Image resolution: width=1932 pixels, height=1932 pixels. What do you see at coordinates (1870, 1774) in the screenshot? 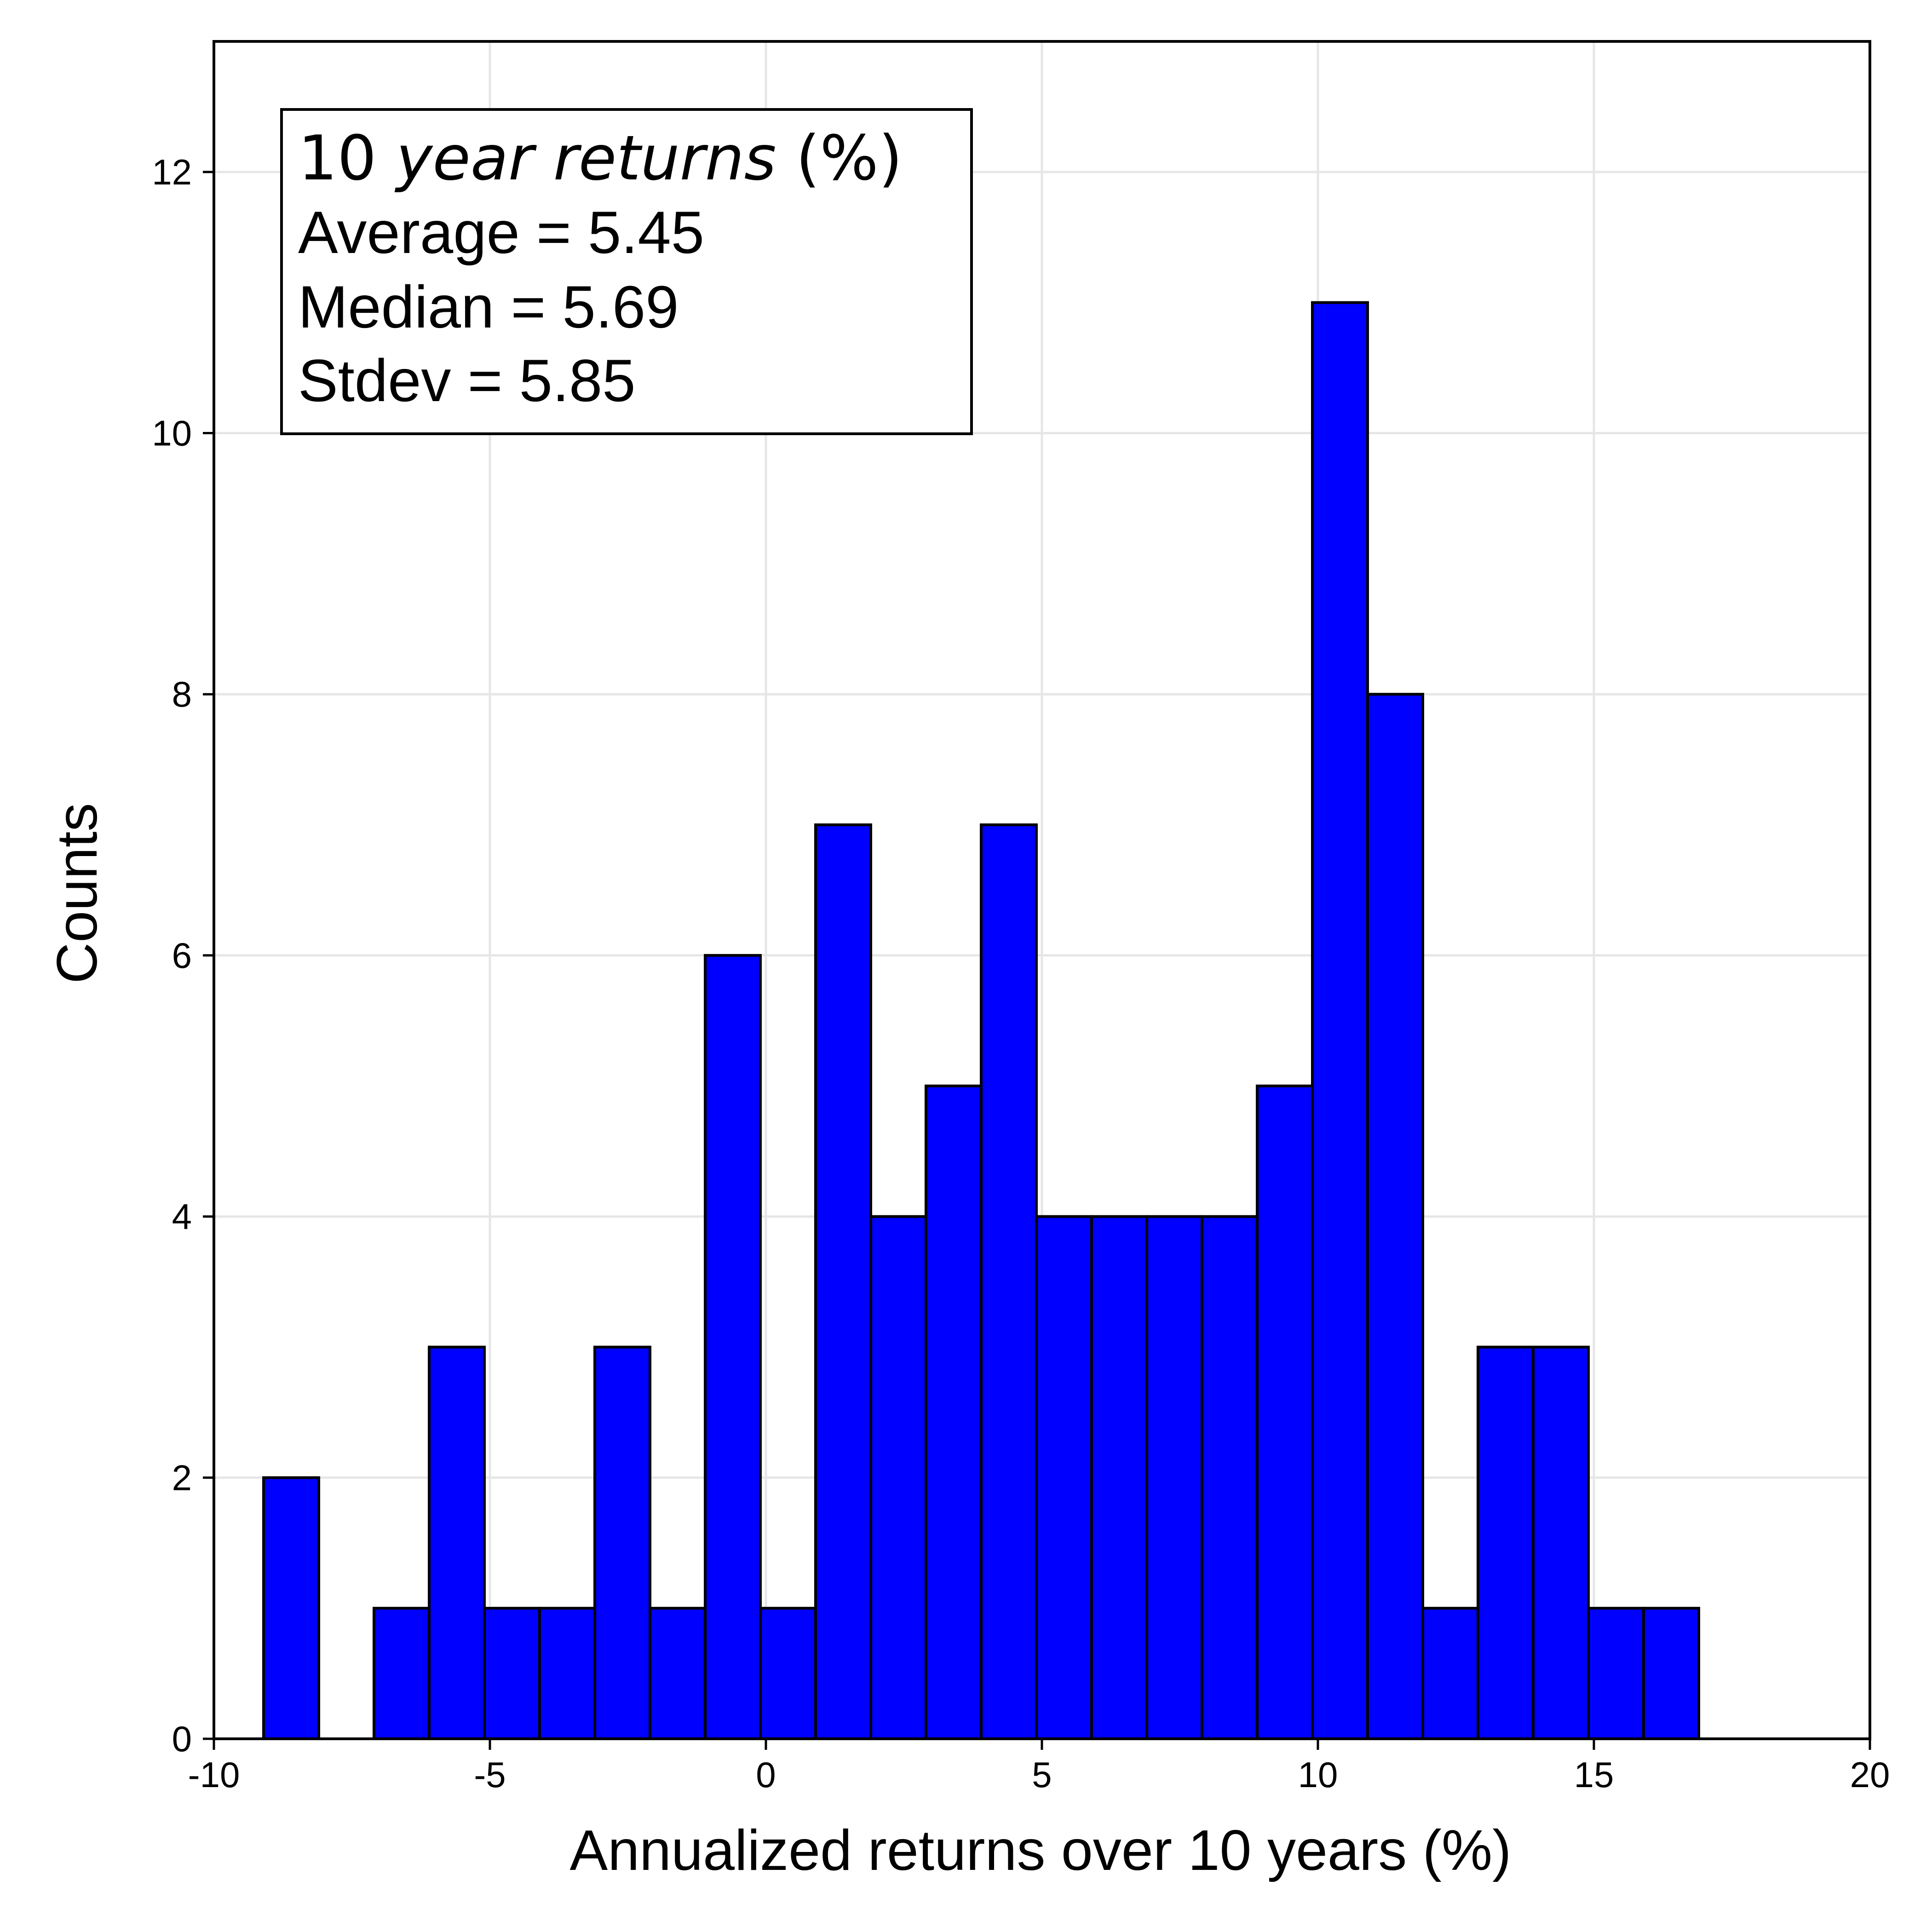
I see `x-tick-label-6: 20` at bounding box center [1870, 1774].